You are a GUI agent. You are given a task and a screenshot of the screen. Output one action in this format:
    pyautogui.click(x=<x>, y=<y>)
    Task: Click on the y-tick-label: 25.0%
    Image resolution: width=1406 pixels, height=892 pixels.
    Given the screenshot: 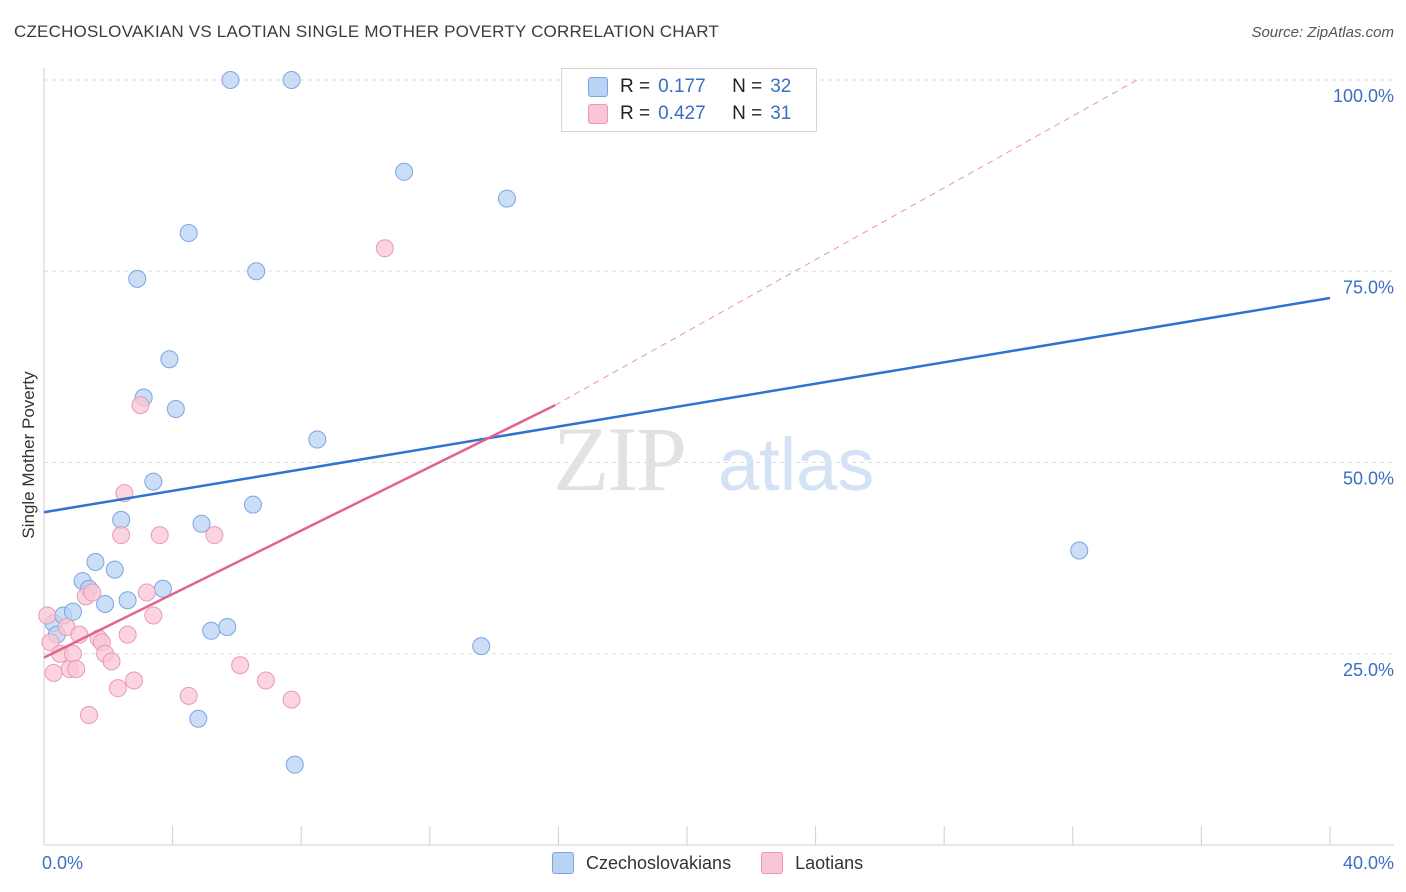 What is the action you would take?
    pyautogui.click(x=1368, y=670)
    